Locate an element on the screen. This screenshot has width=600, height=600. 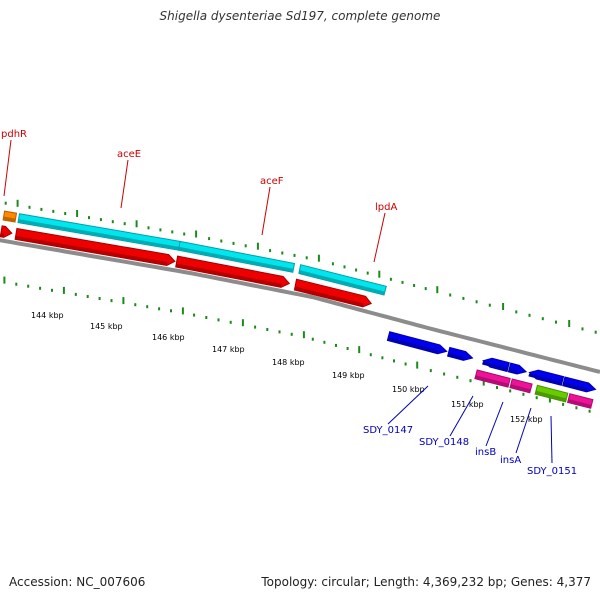
gene-insB-shade is located at coordinates (492, 381).